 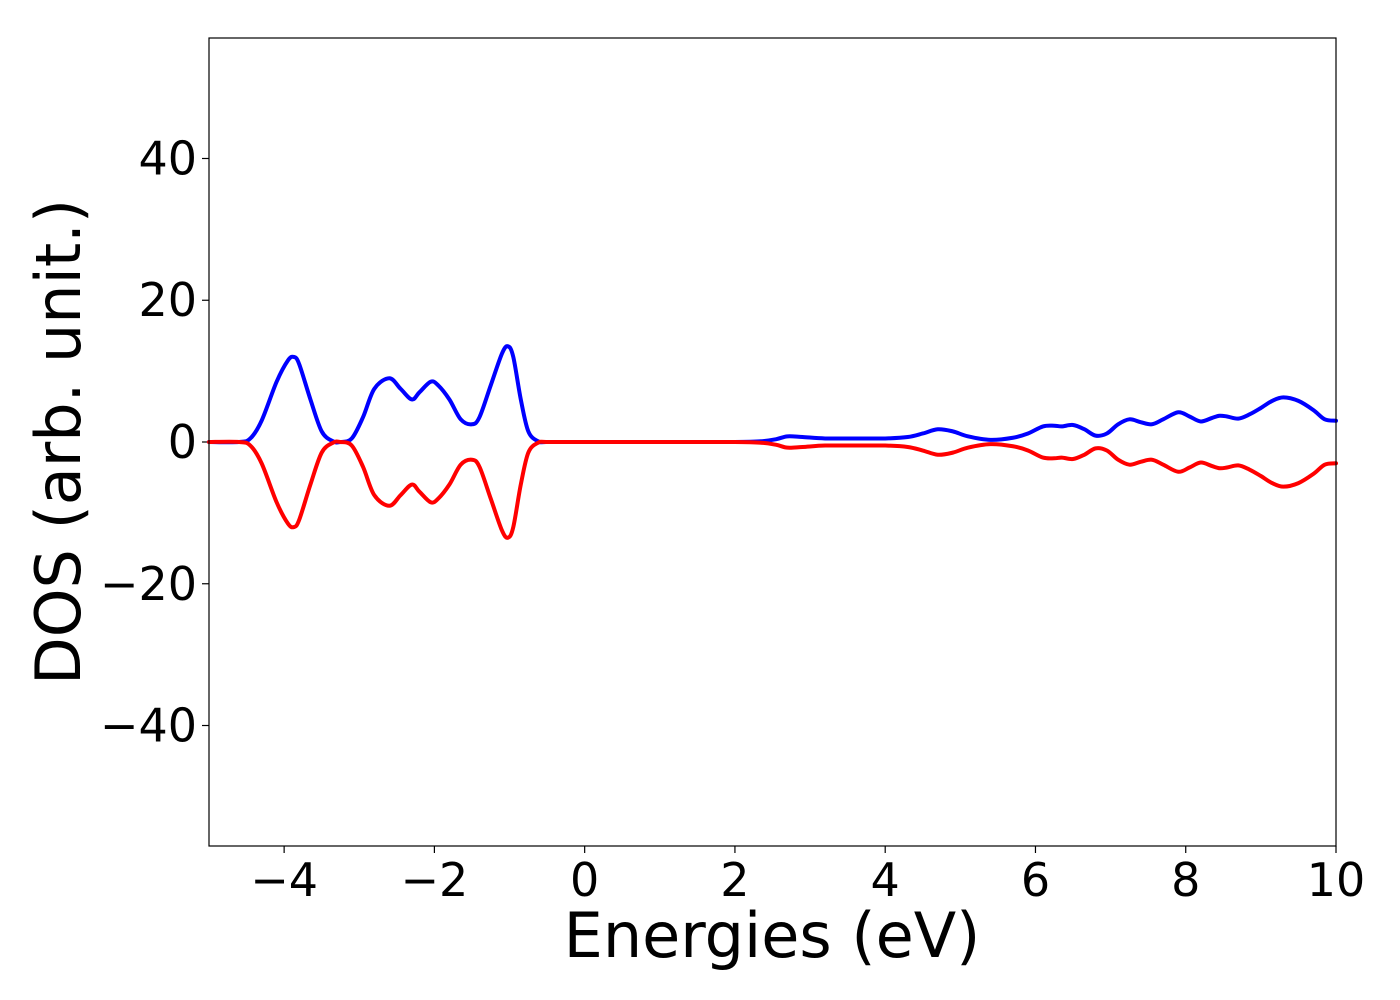 What do you see at coordinates (734, 880) in the screenshot?
I see `x-tick-label: 2` at bounding box center [734, 880].